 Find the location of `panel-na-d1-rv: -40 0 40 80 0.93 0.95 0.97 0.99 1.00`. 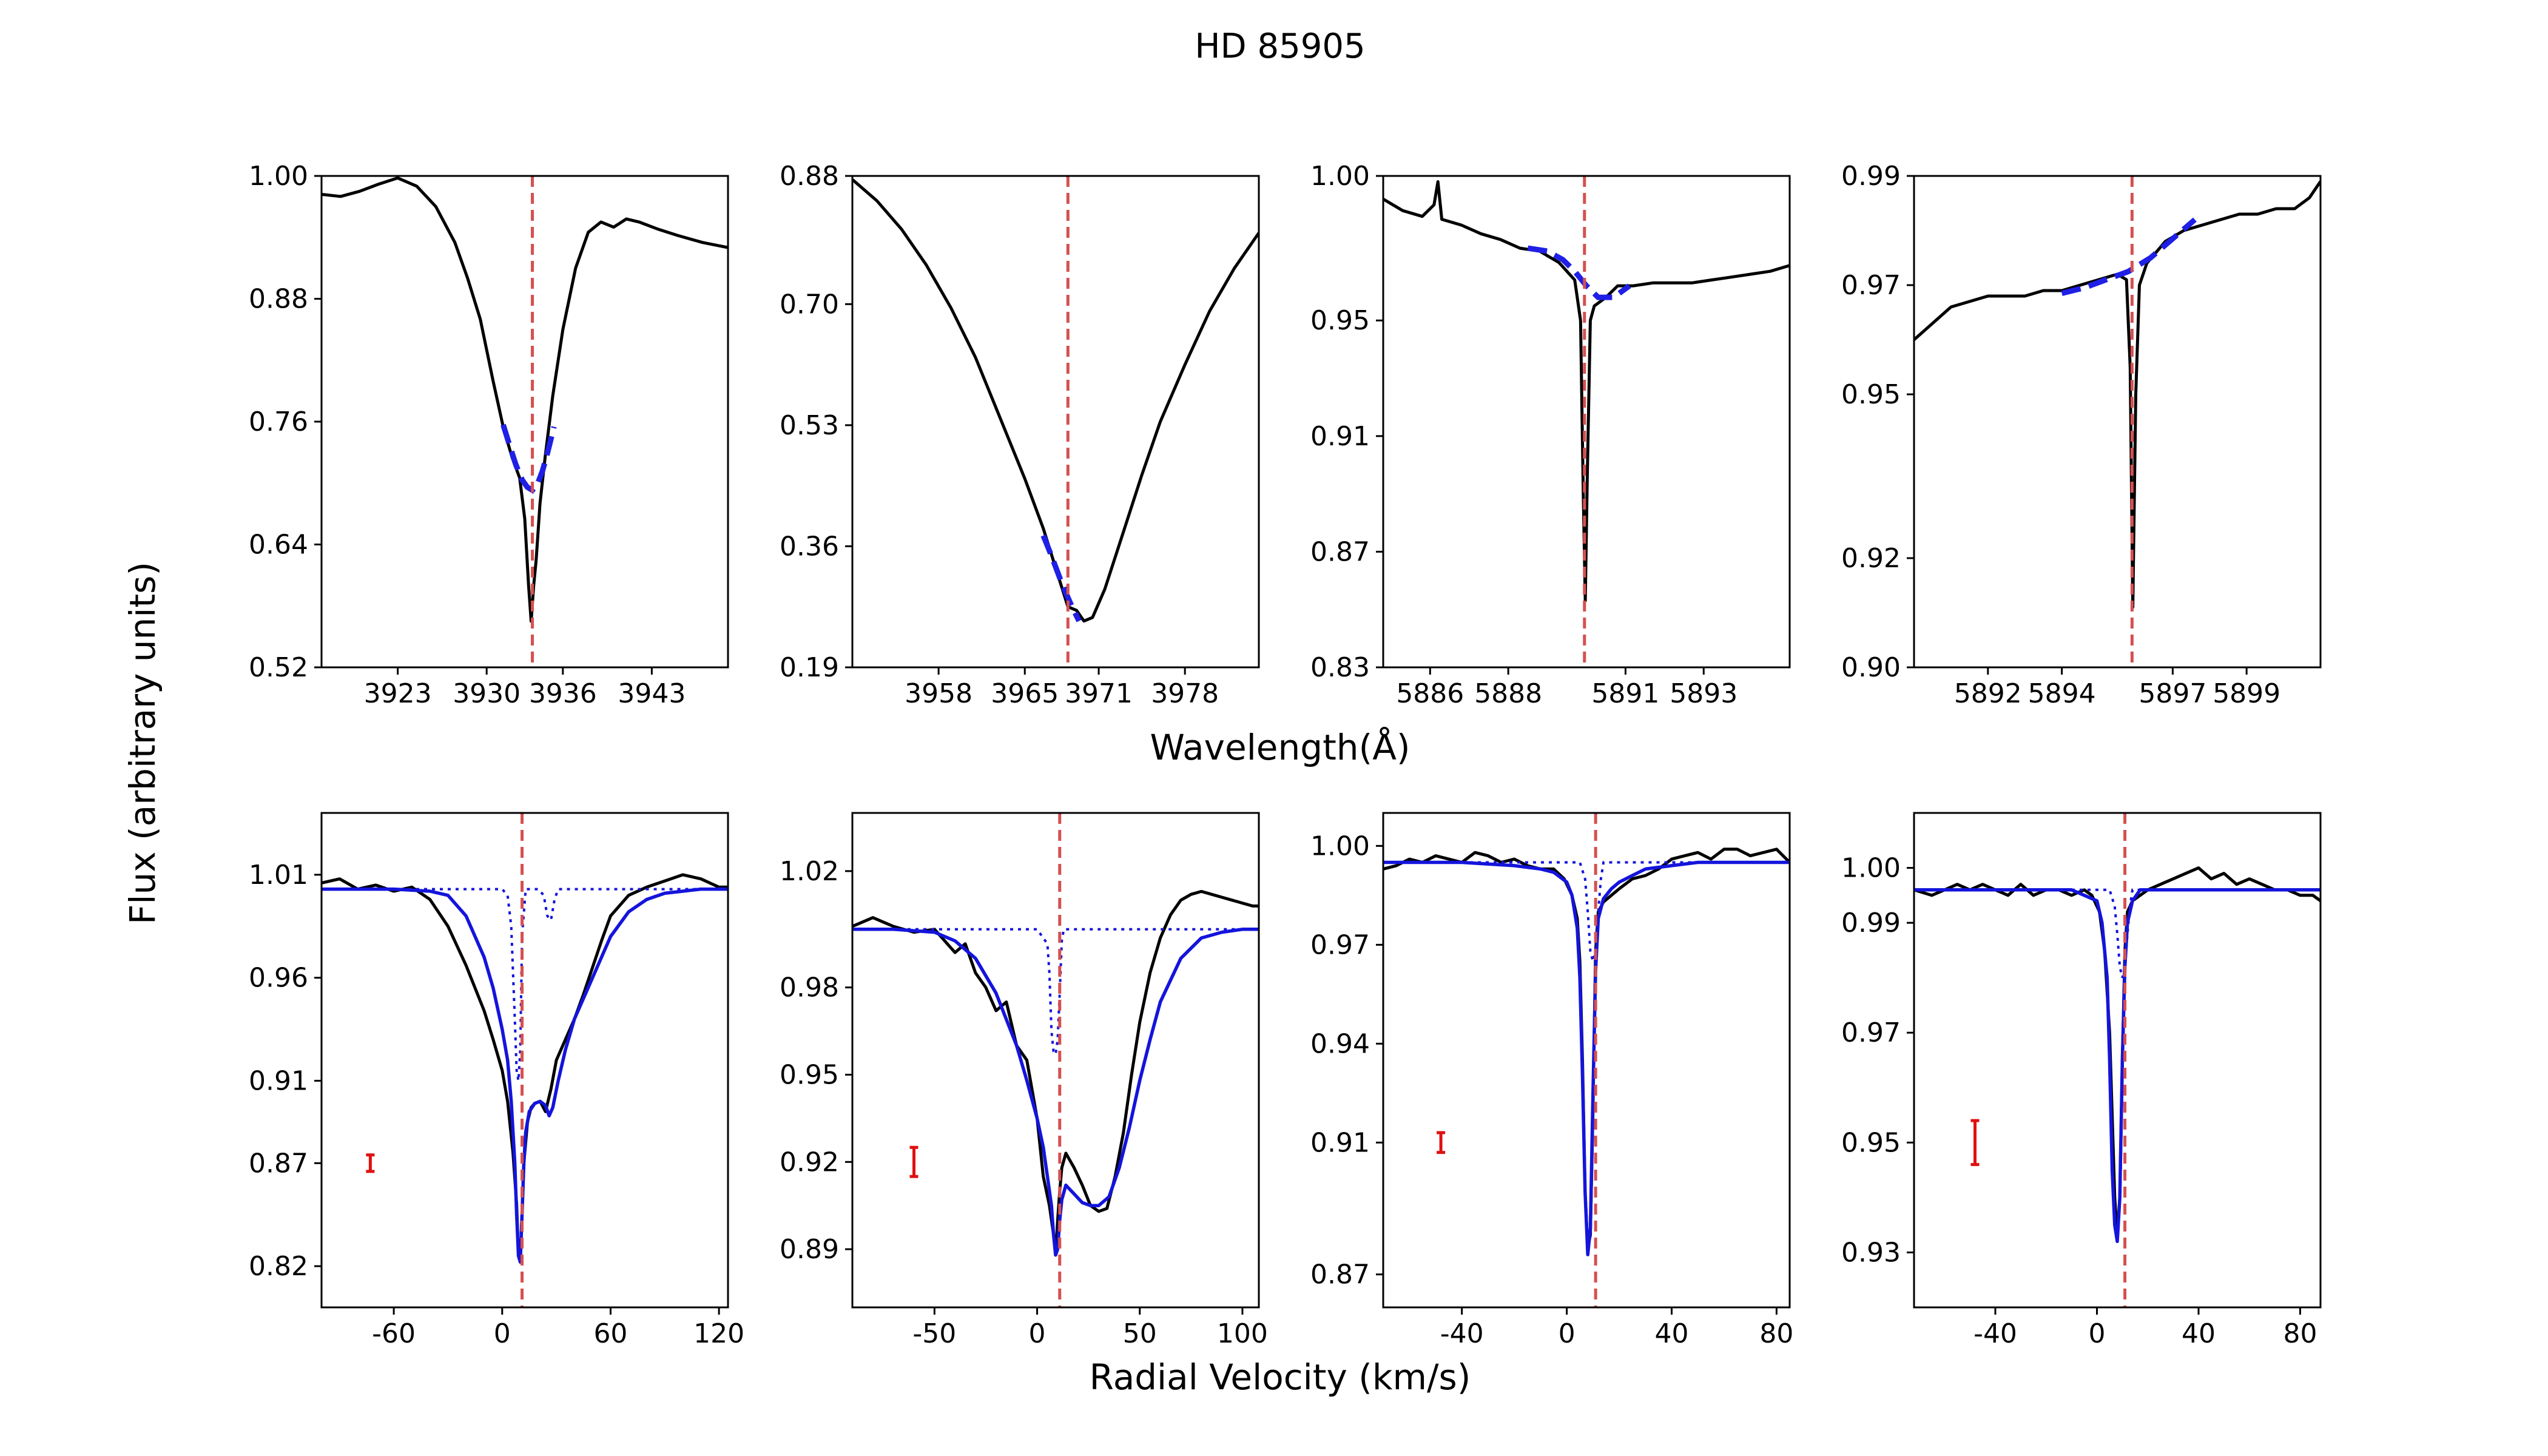

panel-na-d1-rv: -40 0 40 80 0.93 0.95 0.97 0.99 1.00 is located at coordinates (2081, 1080).